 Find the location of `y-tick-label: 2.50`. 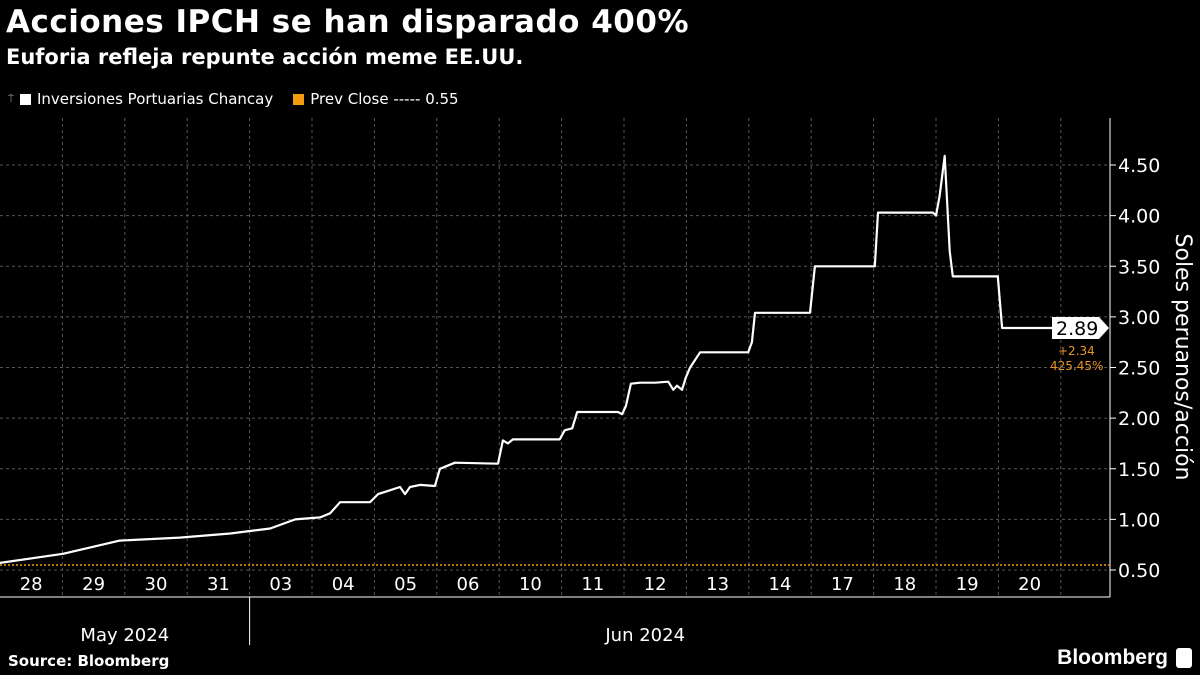

y-tick-label: 2.50 is located at coordinates (1139, 369).